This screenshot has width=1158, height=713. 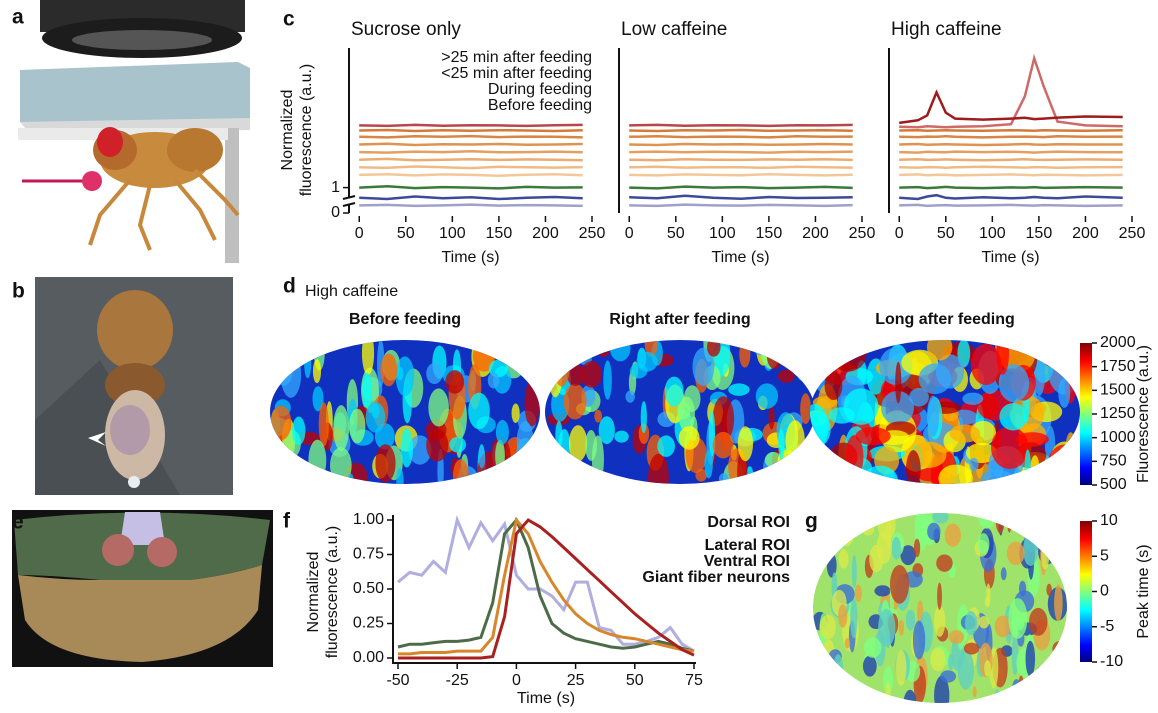 What do you see at coordinates (945, 412) in the screenshot?
I see `heatmap` at bounding box center [945, 412].